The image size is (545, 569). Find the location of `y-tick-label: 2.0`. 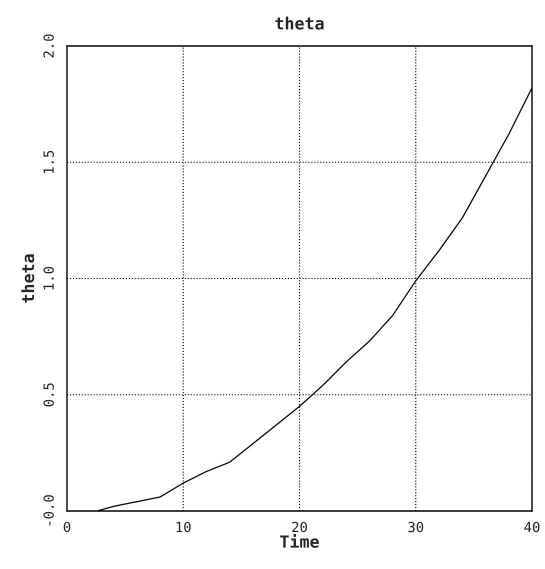

y-tick-label: 2.0 is located at coordinates (48, 46).